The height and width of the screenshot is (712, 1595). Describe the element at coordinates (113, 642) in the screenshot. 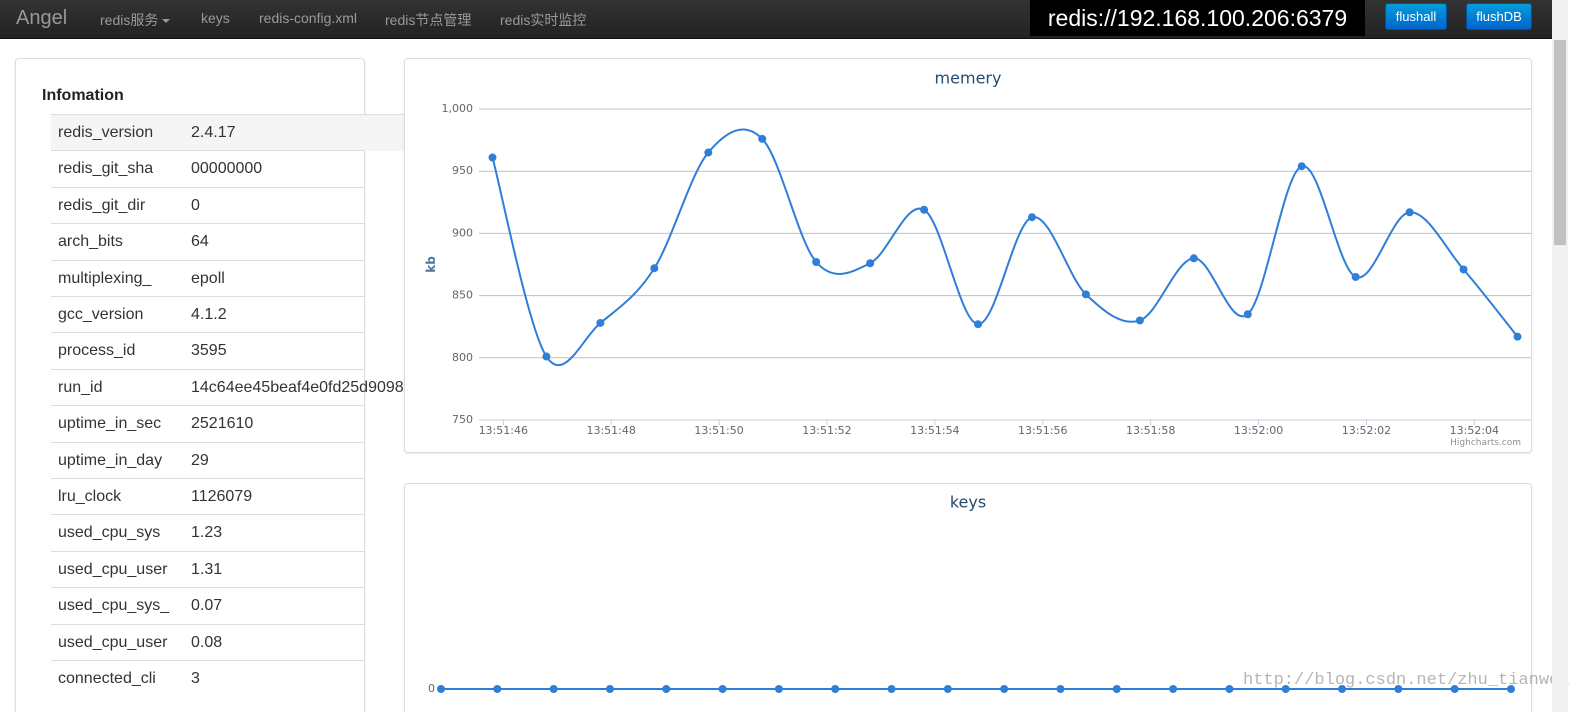

I see `info-key: used_cpu_user` at that location.